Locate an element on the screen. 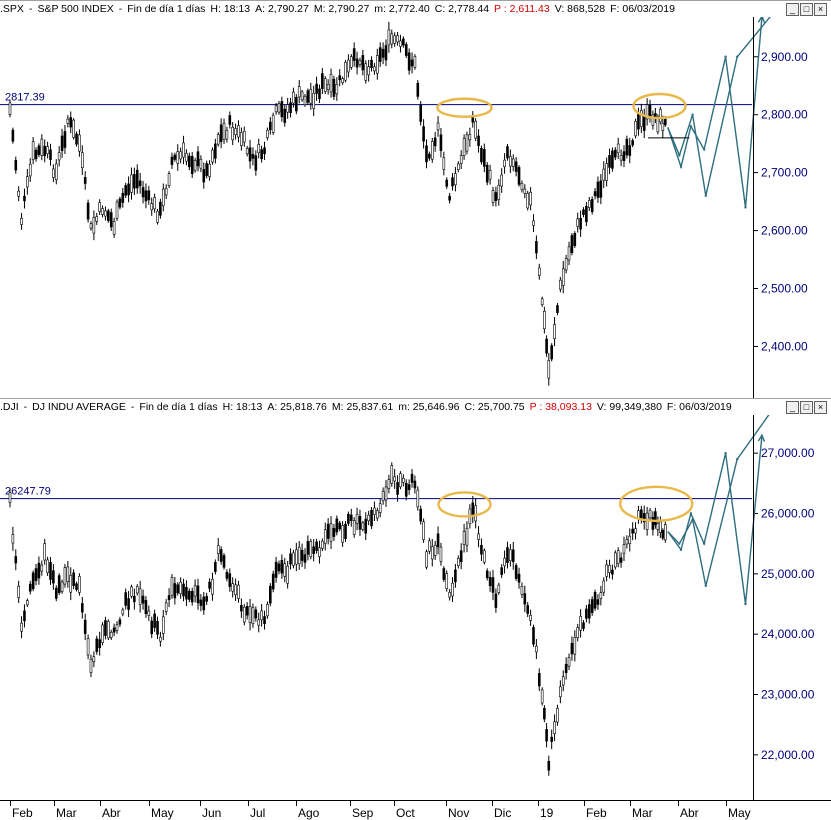  dji-name: DJ INDU AVERAGE is located at coordinates (79, 407).